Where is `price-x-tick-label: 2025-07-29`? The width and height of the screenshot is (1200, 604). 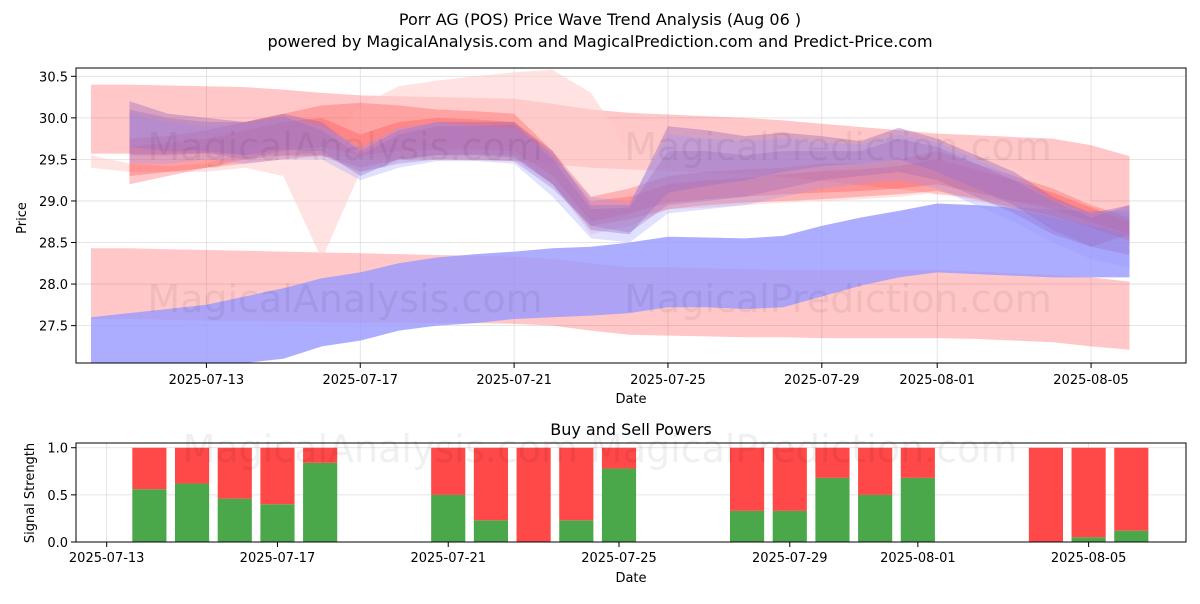 price-x-tick-label: 2025-07-29 is located at coordinates (822, 380).